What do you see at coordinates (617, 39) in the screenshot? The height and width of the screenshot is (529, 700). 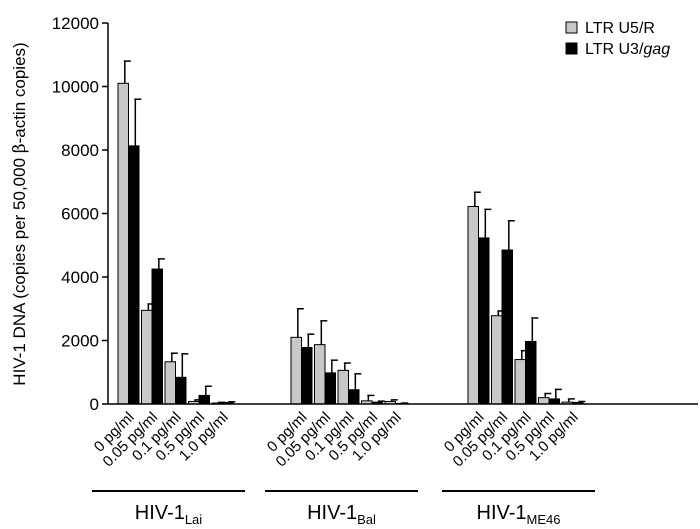 I see `legend: LTR U5/R LTR U3/gag` at bounding box center [617, 39].